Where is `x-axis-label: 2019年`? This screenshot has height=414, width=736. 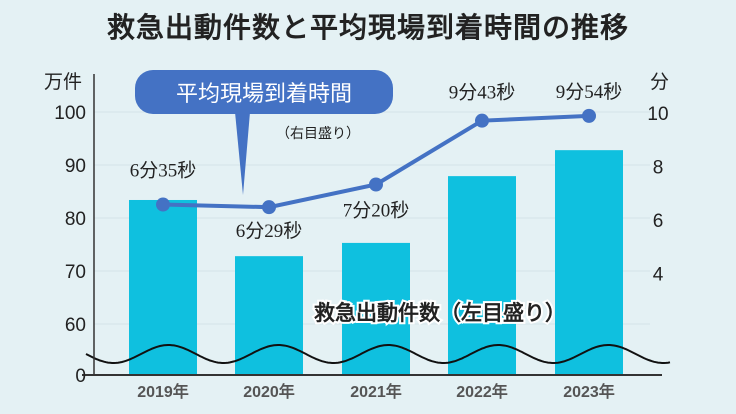
x-axis-label: 2019年 is located at coordinates (163, 391).